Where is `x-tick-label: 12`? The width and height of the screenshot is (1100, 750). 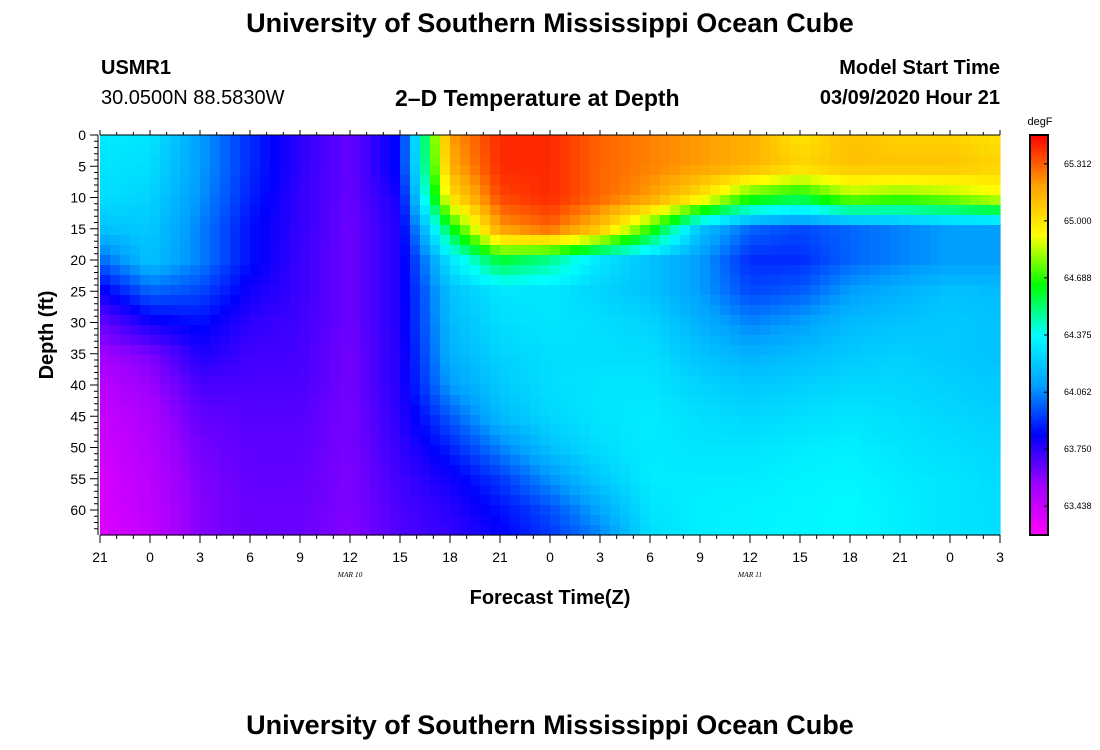 x-tick-label: 12 is located at coordinates (350, 557).